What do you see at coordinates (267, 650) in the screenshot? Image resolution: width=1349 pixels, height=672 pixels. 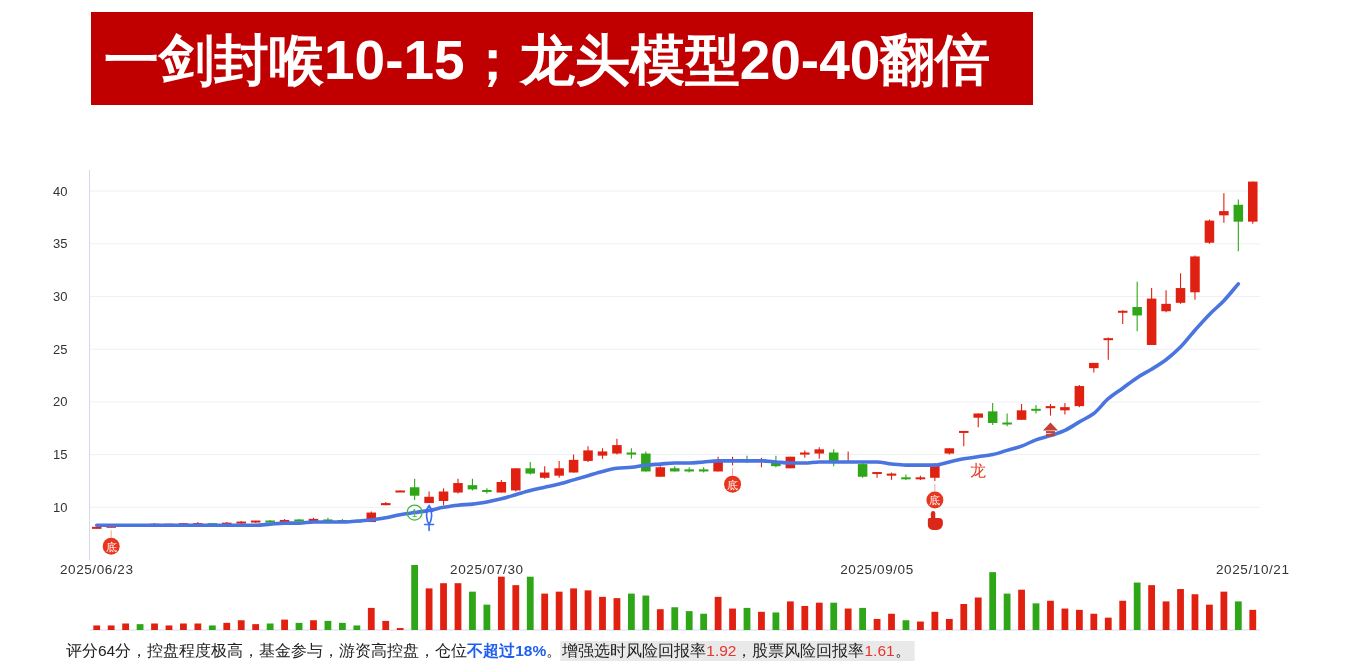 I see `text: 评分64分，控盘程度极高，基金参与，游资高控盘，仓位` at bounding box center [267, 650].